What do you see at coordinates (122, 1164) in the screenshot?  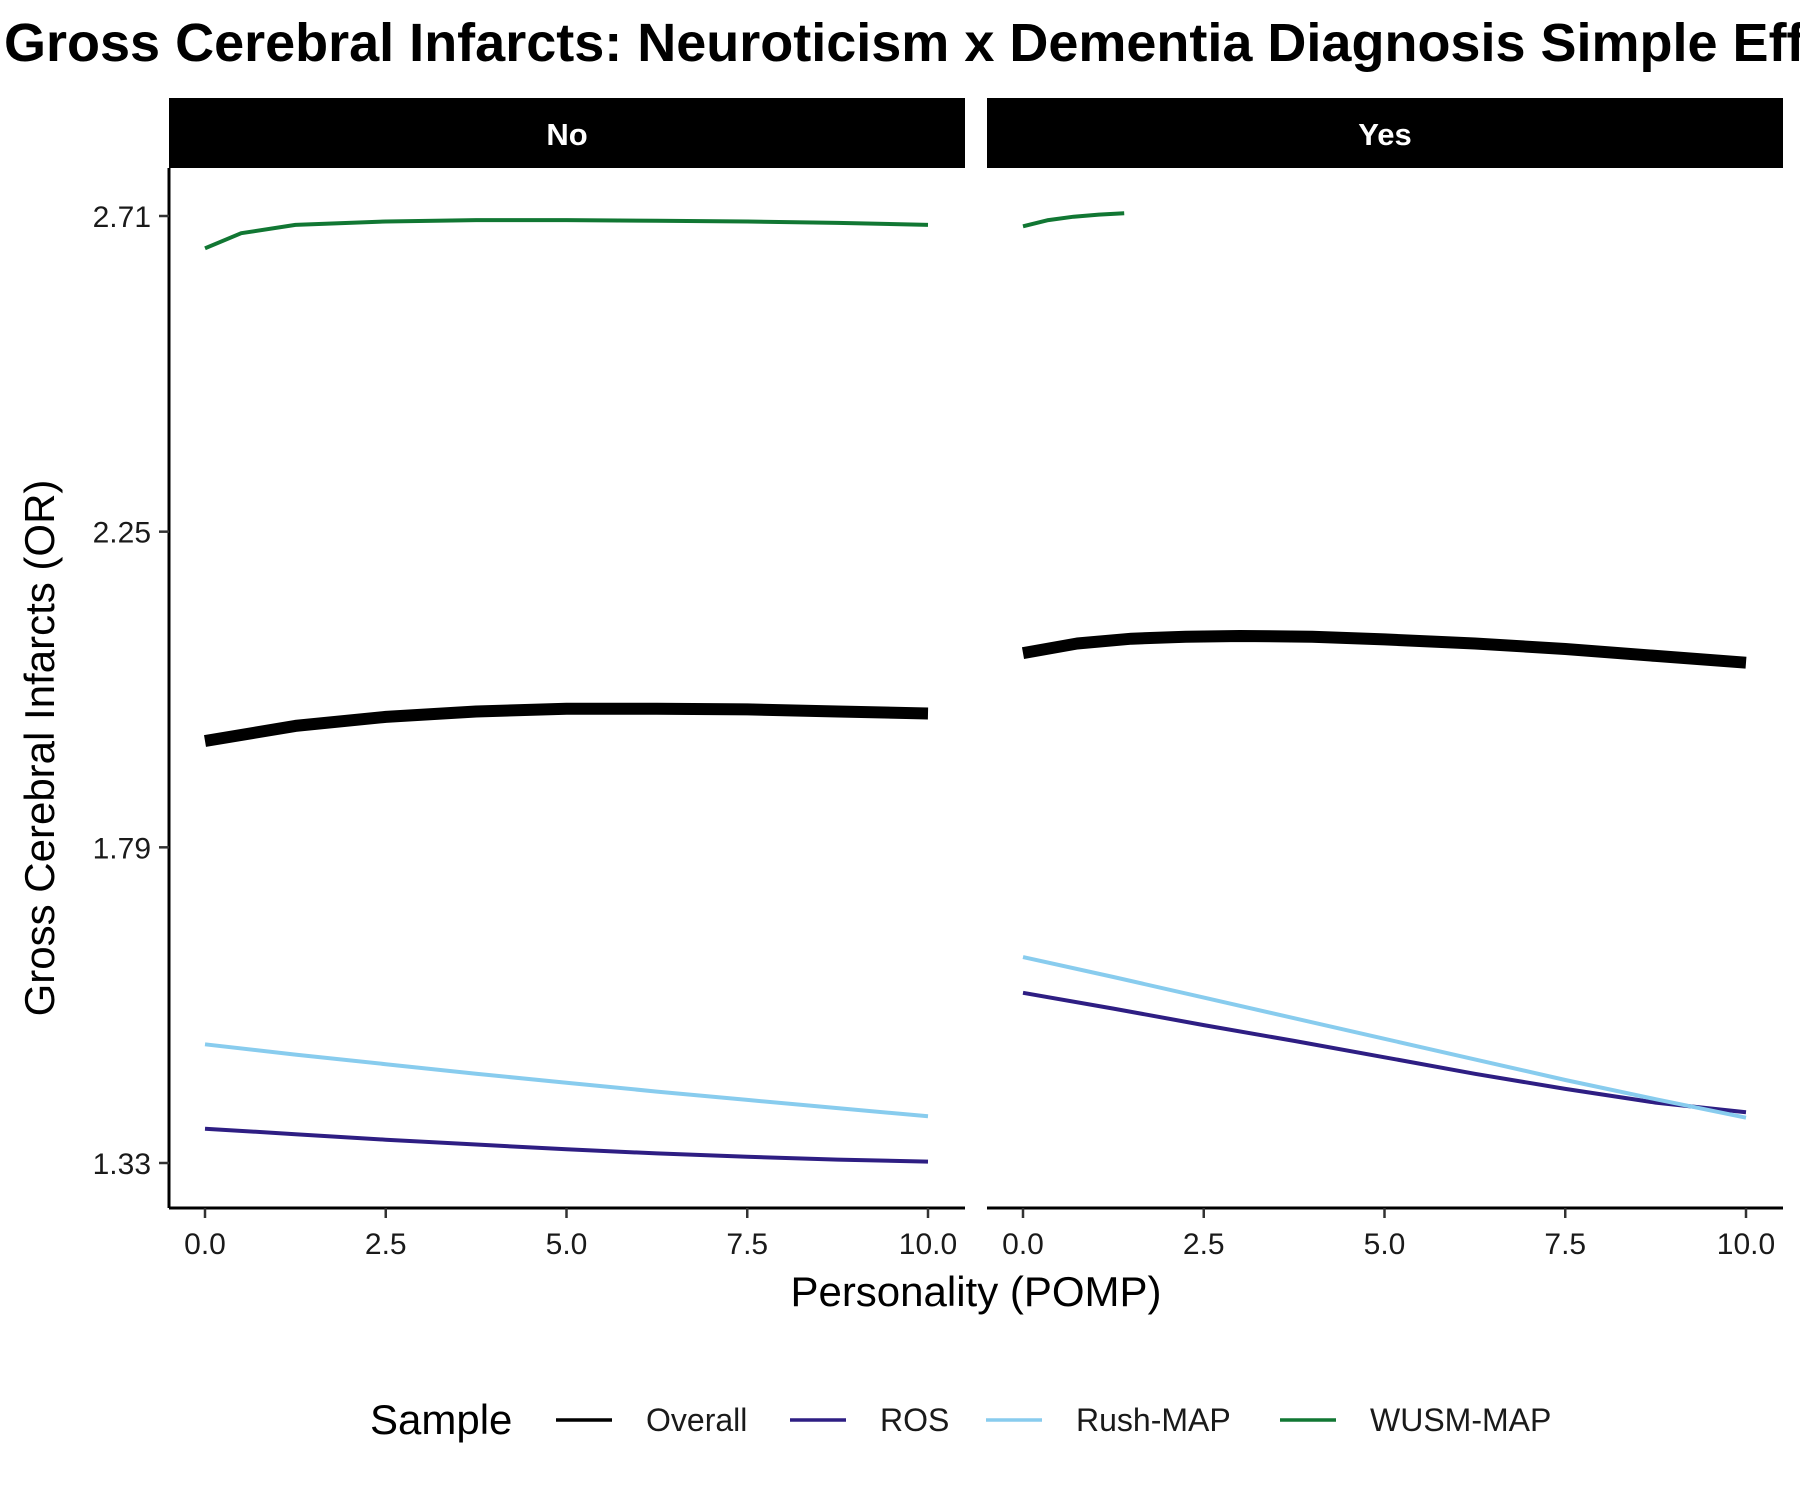 I see `y-tick-label: 1.33` at bounding box center [122, 1164].